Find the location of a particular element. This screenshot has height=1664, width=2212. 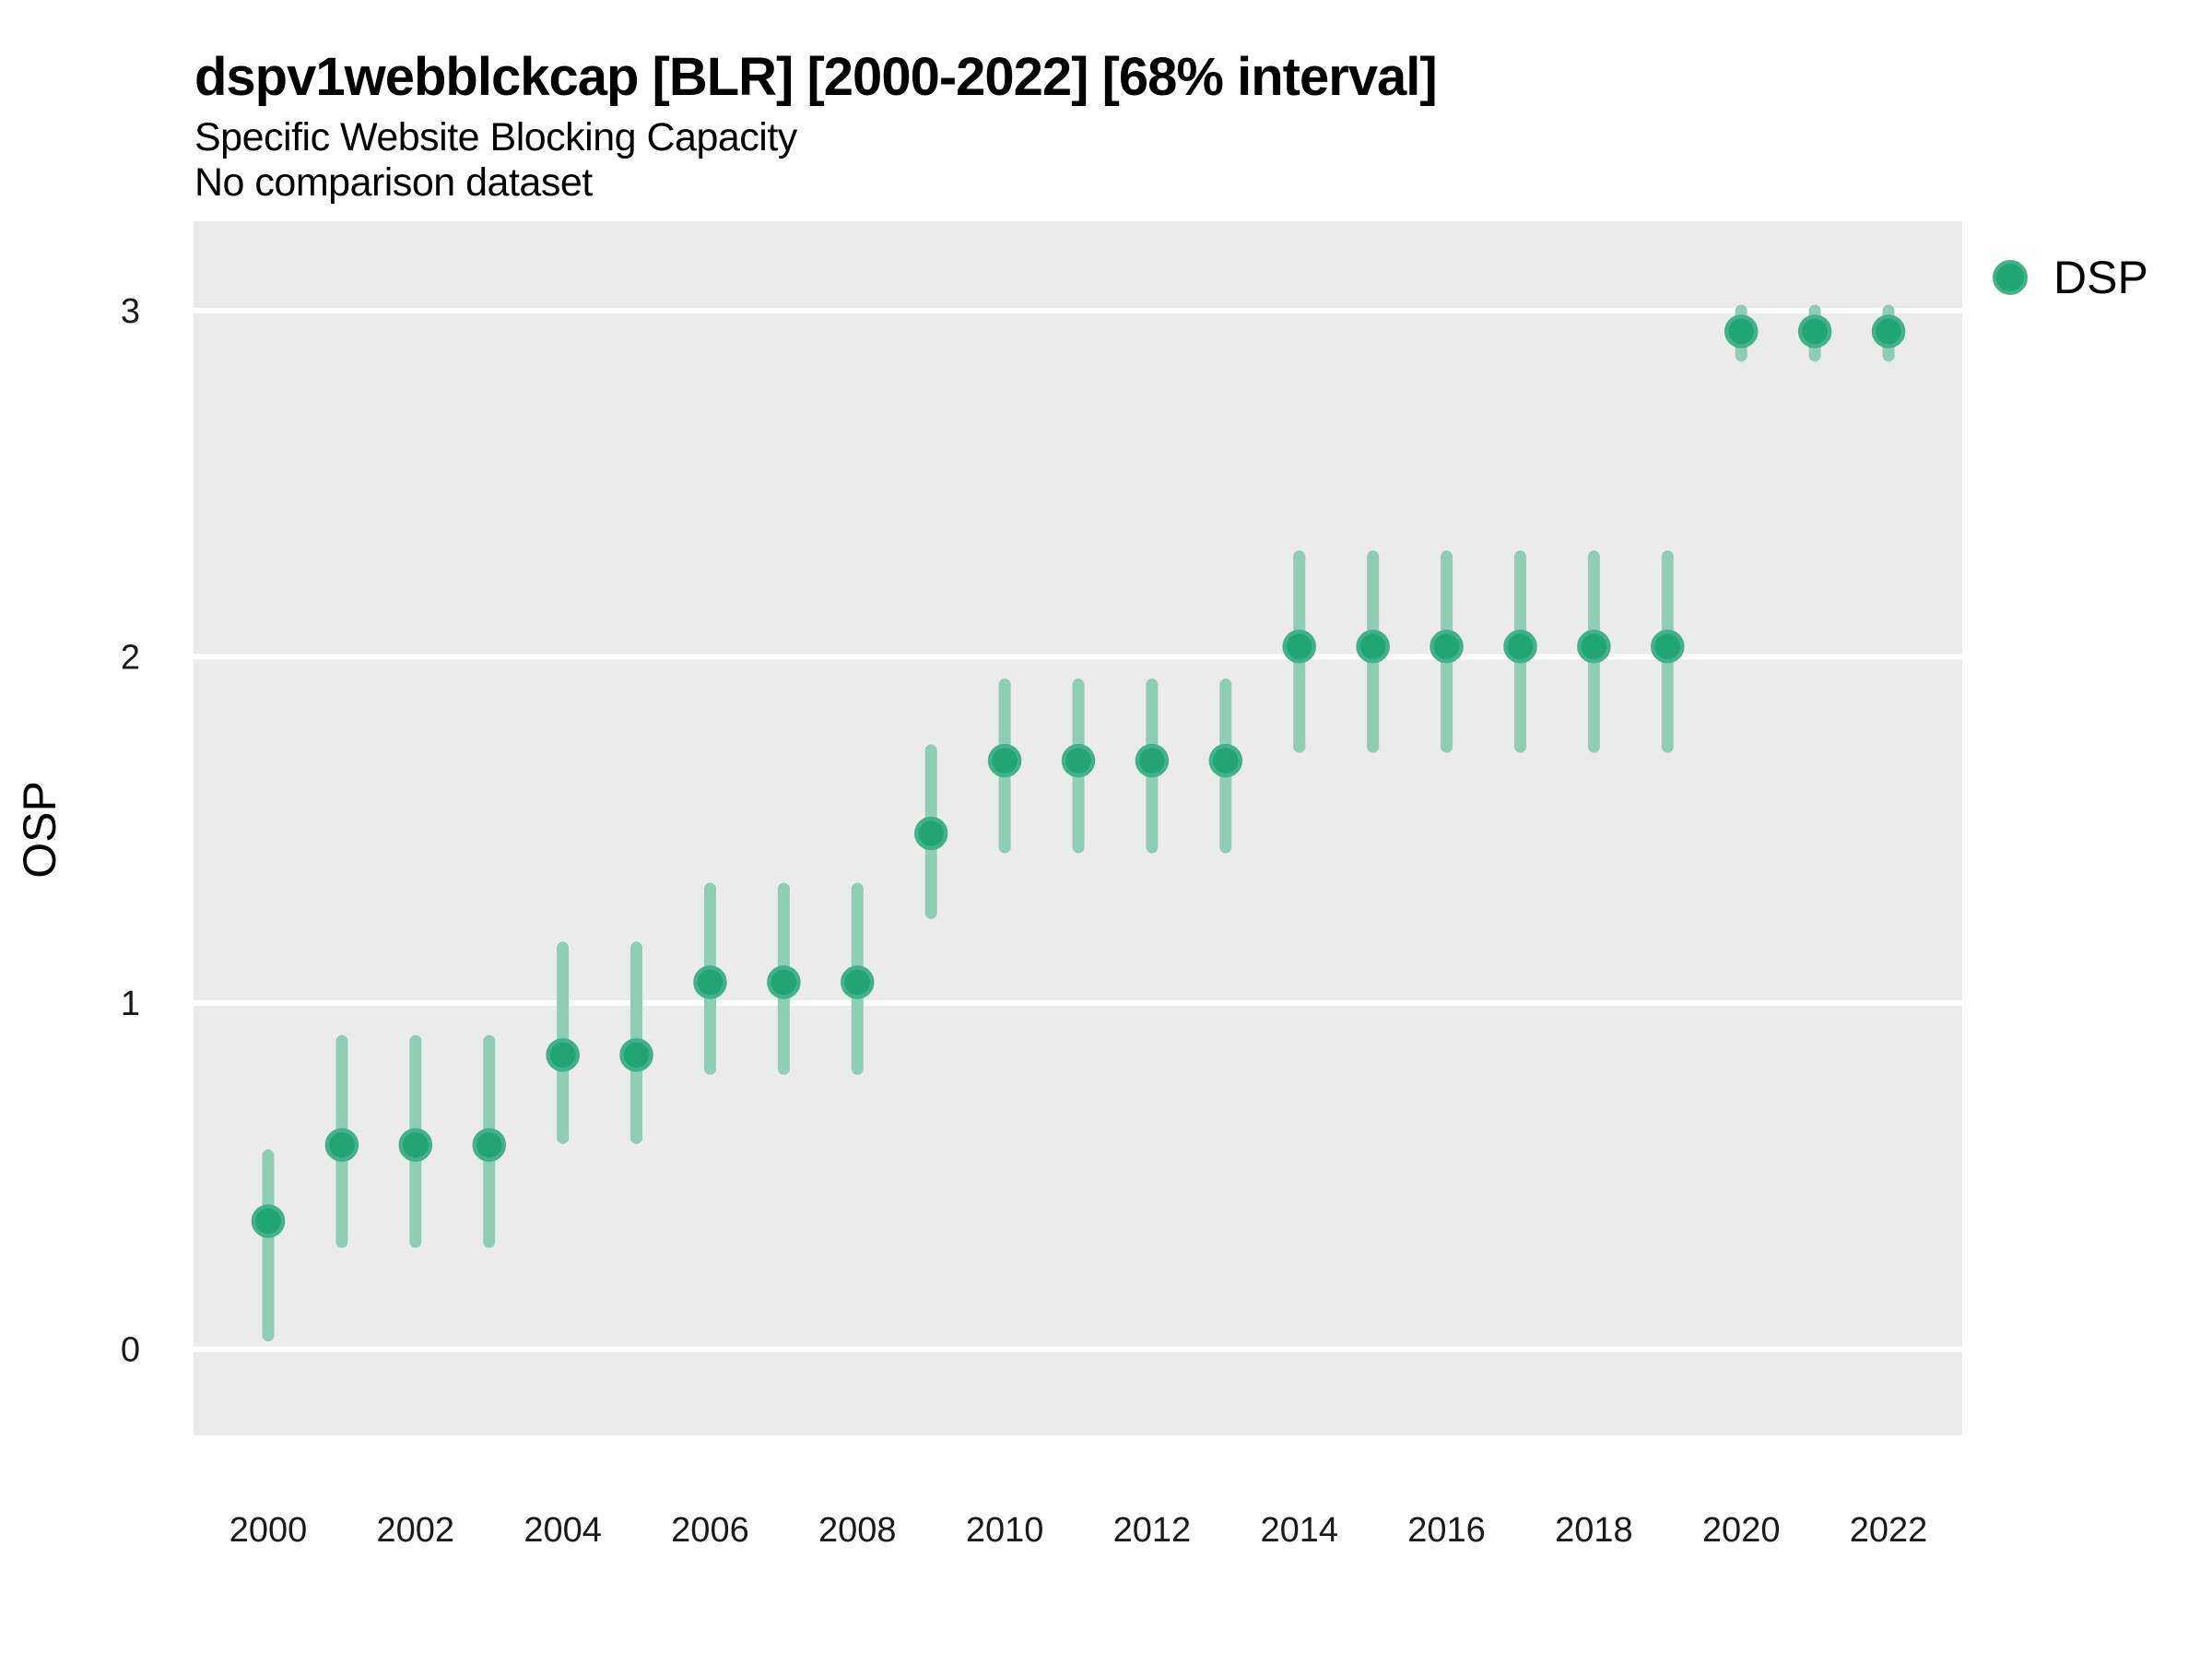

x-tick-2016: 2016 is located at coordinates (1446, 1530).